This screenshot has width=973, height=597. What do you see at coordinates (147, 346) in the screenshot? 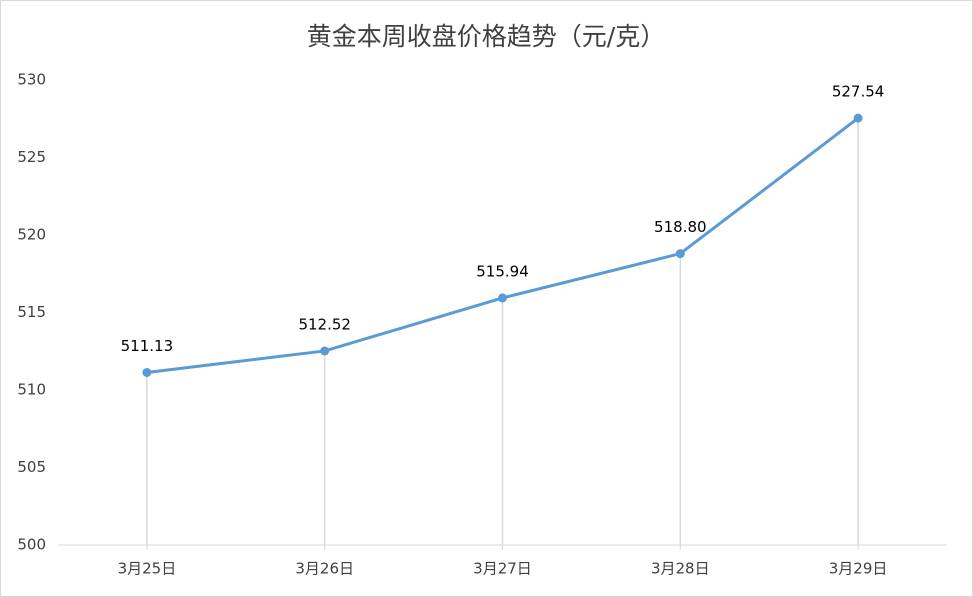
I see `data-label: 511.13` at bounding box center [147, 346].